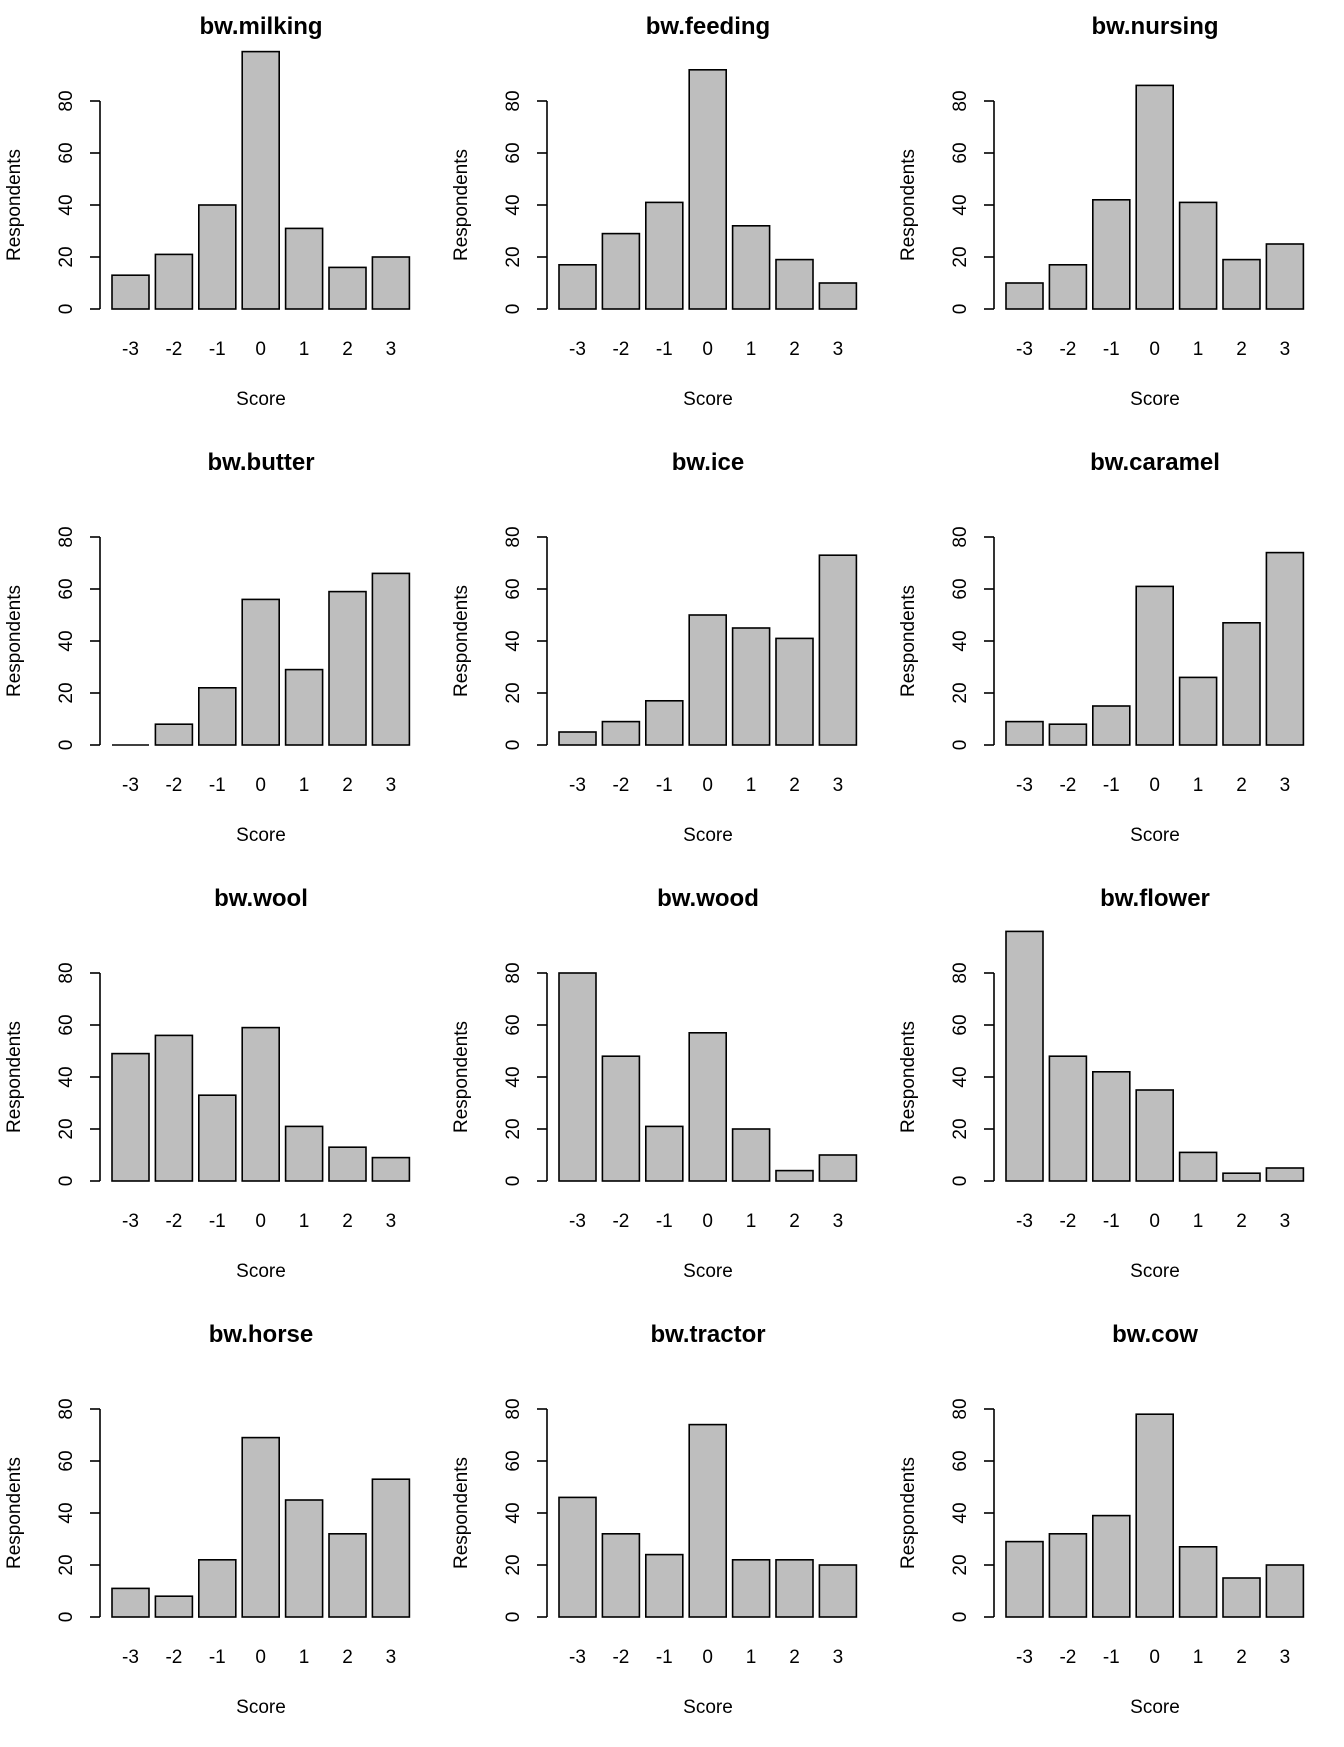 Image resolution: width=1344 pixels, height=1747 pixels. What do you see at coordinates (1155, 462) in the screenshot?
I see `panel-title: bw.caramel` at bounding box center [1155, 462].